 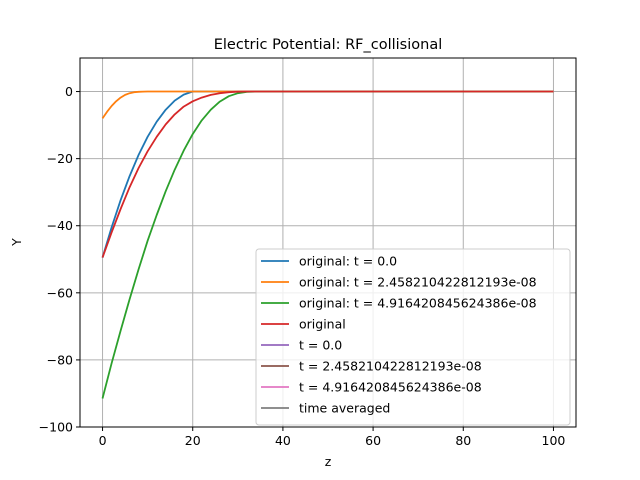 I want to click on legend-entry-6: t = 2.458210422812193e-08, so click(x=390, y=366).